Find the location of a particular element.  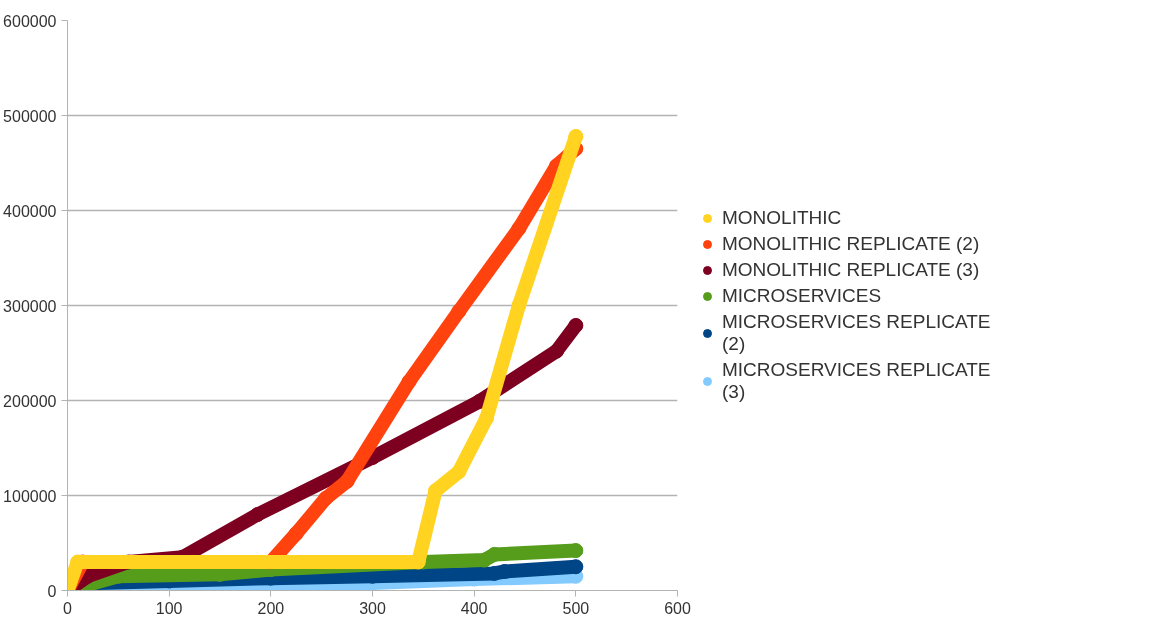

x-tick-label: 300 is located at coordinates (372, 608).